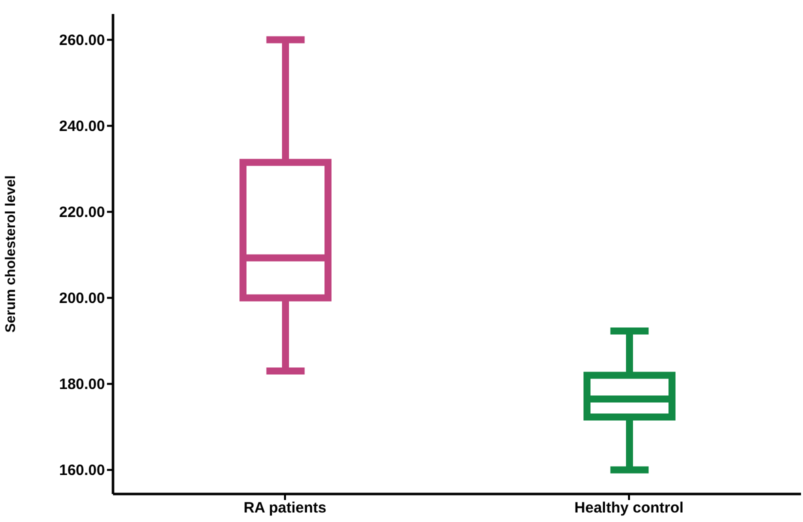  Describe the element at coordinates (82, 127) in the screenshot. I see `y-tick-label: 240.00` at that location.